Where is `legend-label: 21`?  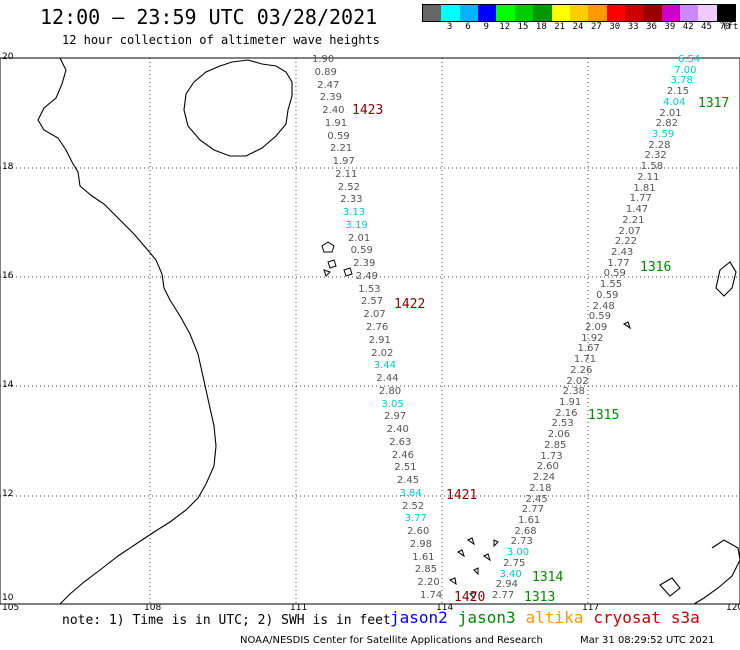
legend-label: 21 is located at coordinates (560, 27).